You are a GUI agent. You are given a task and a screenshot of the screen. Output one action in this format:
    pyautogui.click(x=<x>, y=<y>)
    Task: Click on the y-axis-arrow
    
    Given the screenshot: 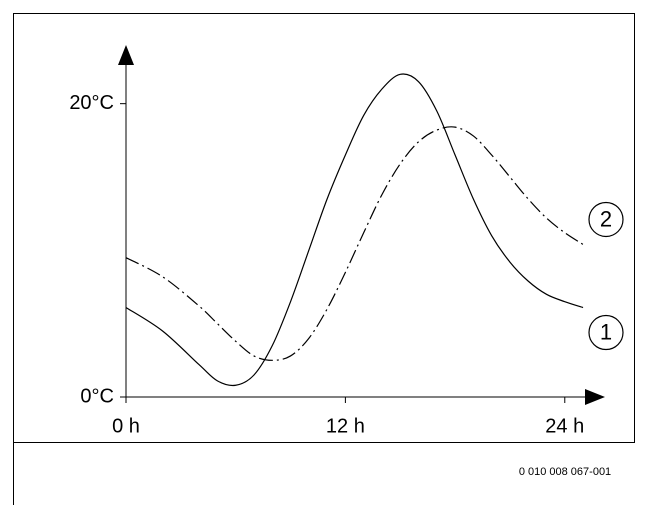 What is the action you would take?
    pyautogui.click(x=126, y=55)
    